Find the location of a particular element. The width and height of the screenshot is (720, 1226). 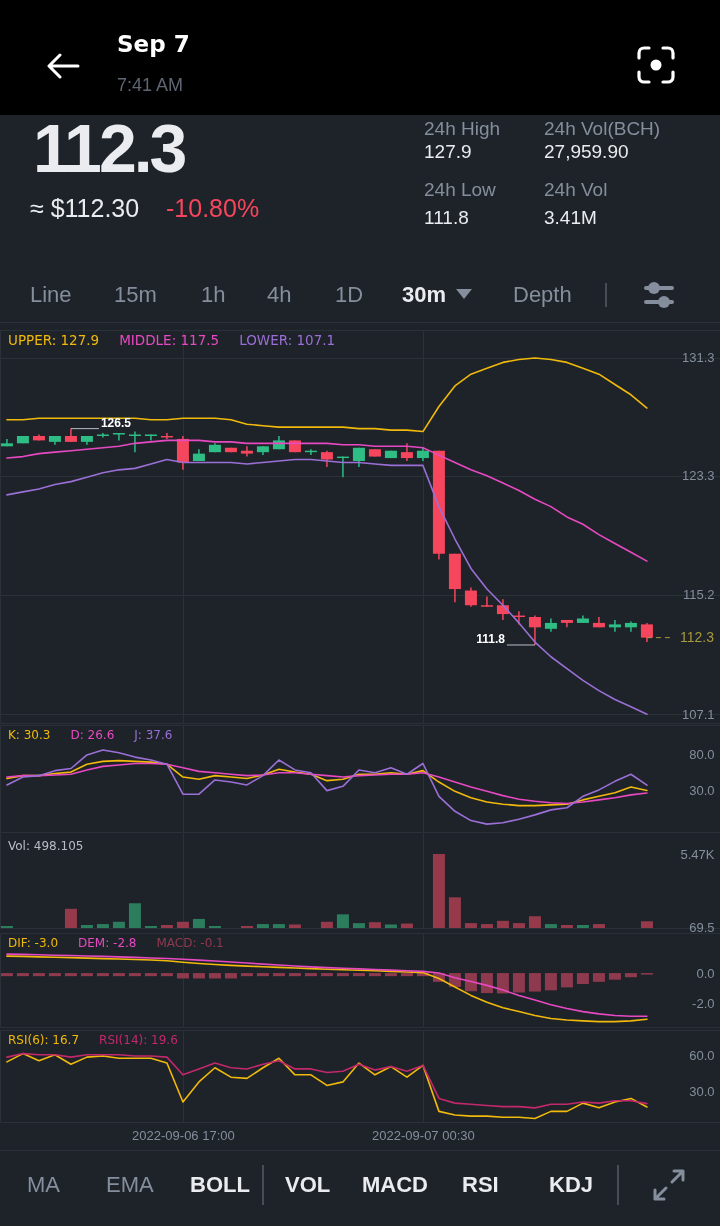

text: 24h High is located at coordinates (462, 128).